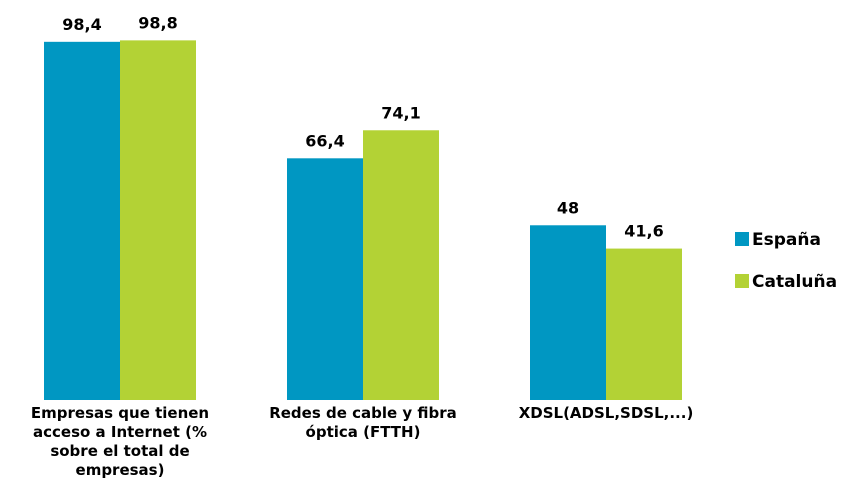 This screenshot has width=853, height=498. What do you see at coordinates (81, 24) in the screenshot?
I see `value-label: 98,4` at bounding box center [81, 24].